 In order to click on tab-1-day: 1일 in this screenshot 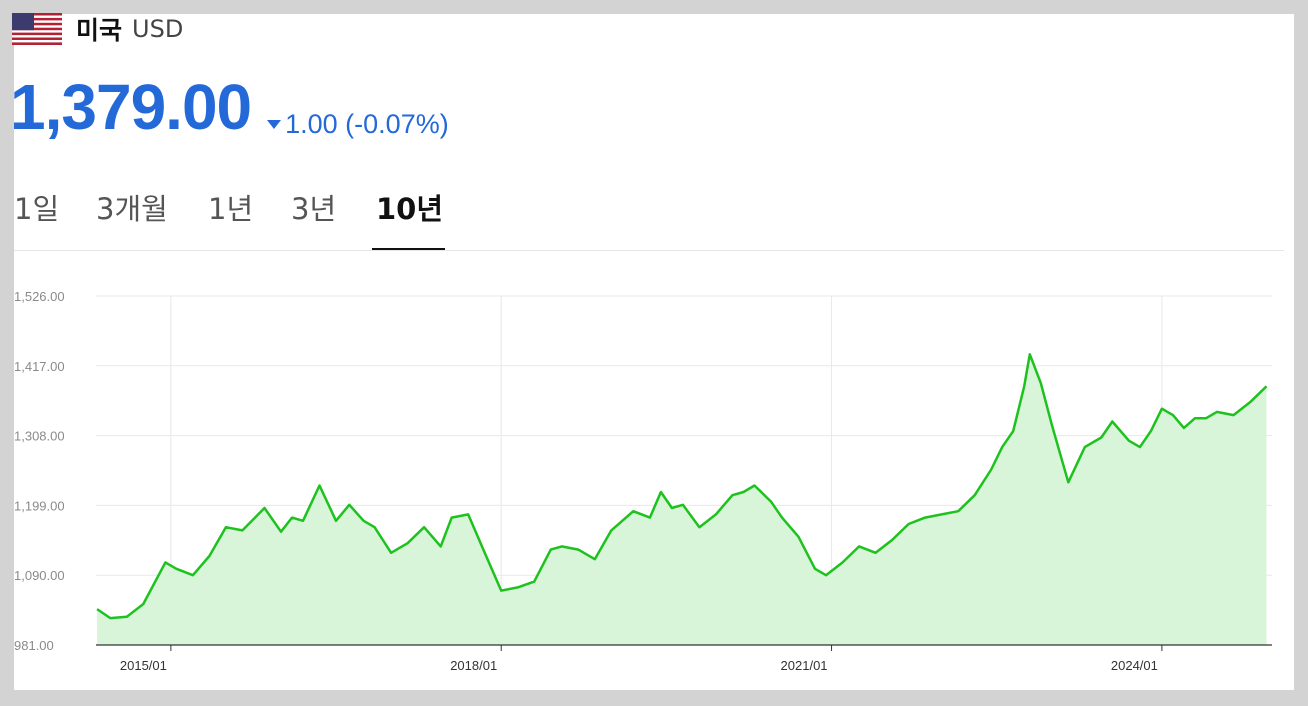, I will do `click(37, 209)`.